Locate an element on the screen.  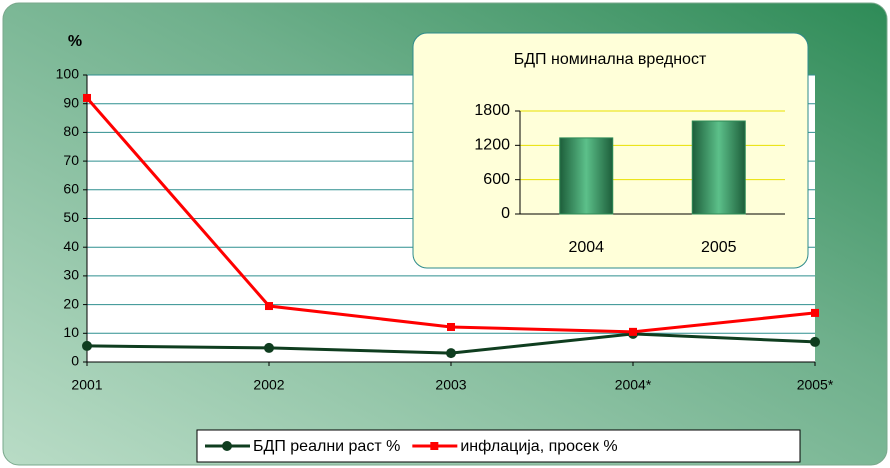
x-tick-label: 2005* is located at coordinates (815, 385).